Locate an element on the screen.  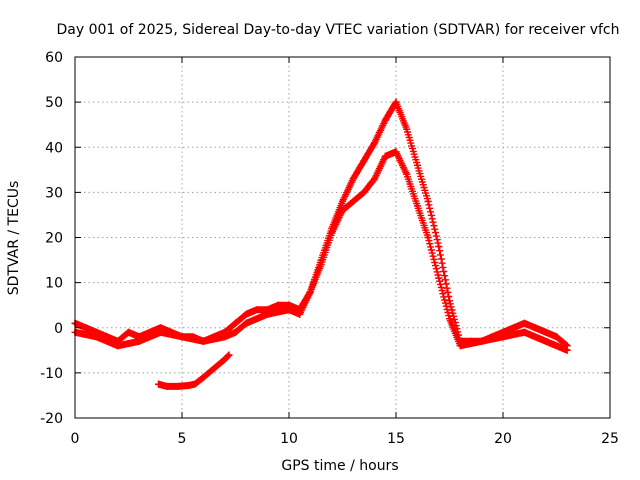
x-tick-label: 15 is located at coordinates (396, 439).